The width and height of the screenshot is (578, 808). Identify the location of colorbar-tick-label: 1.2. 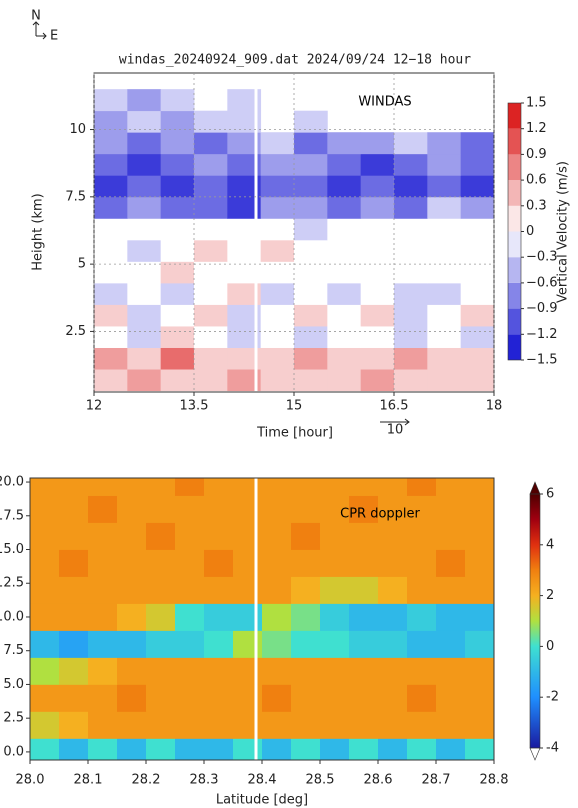
(536, 128).